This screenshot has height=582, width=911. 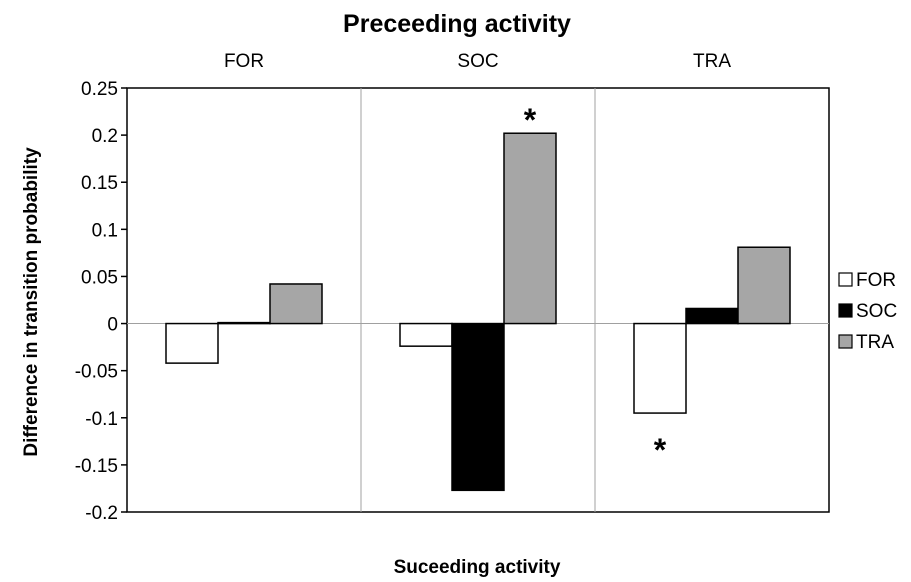 What do you see at coordinates (244, 323) in the screenshot?
I see `bar-soc-for` at bounding box center [244, 323].